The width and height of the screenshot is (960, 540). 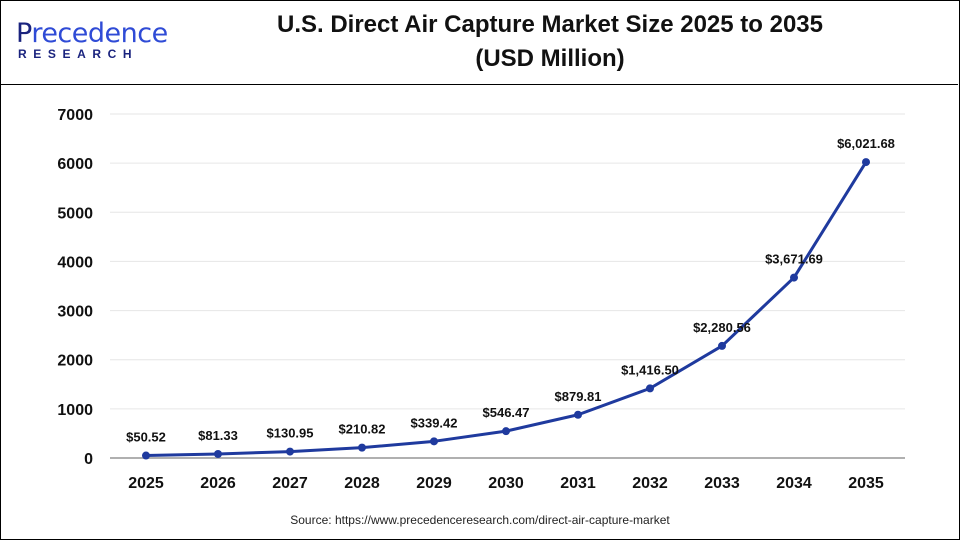 I want to click on y-tick-label: 3000, so click(x=75, y=312).